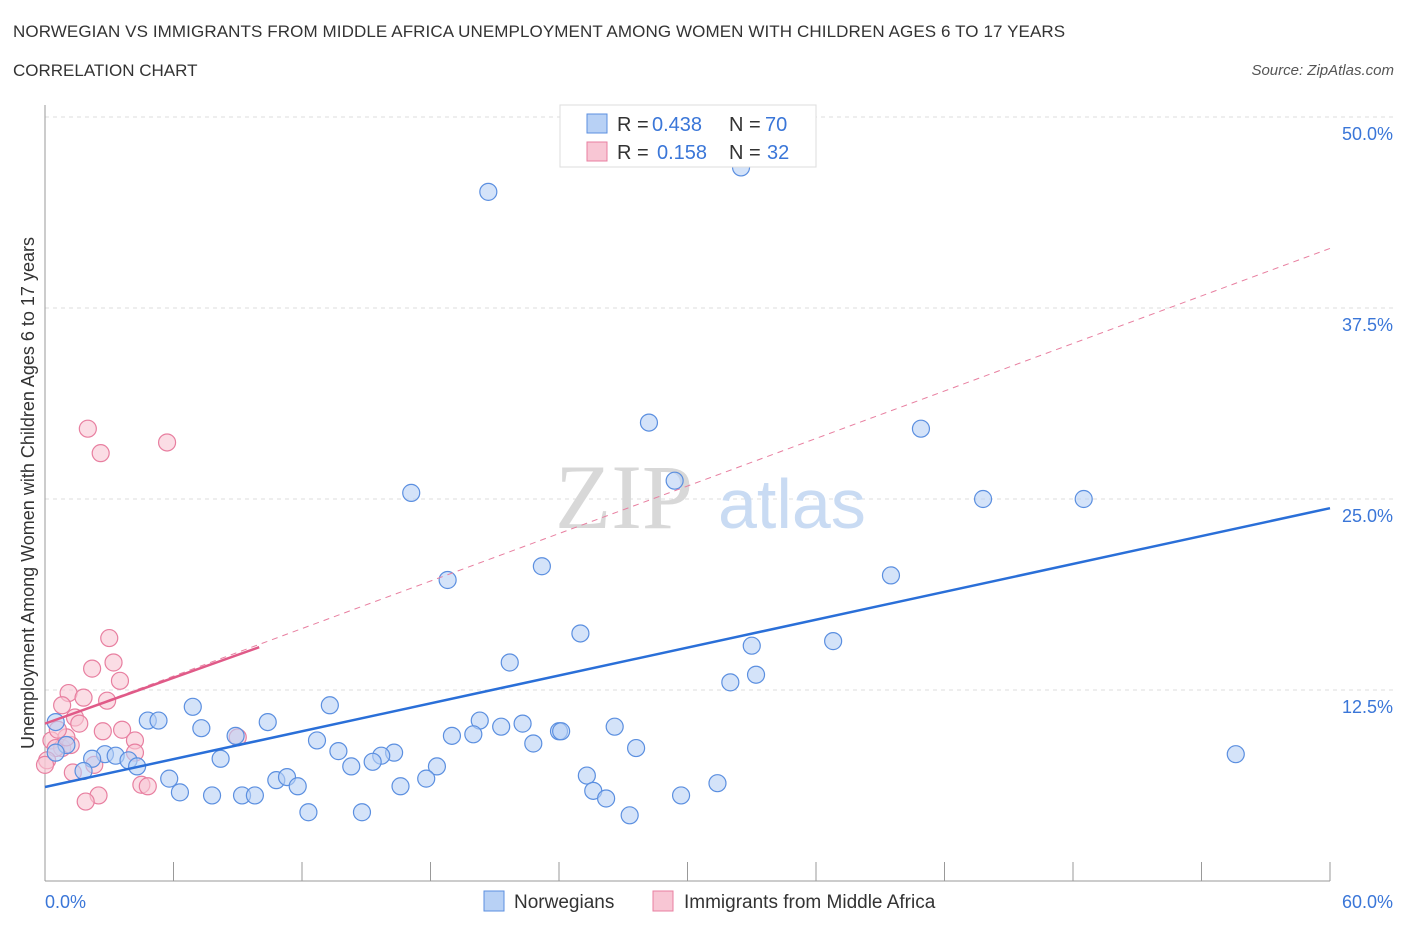 Image resolution: width=1406 pixels, height=930 pixels. Describe the element at coordinates (810, 902) in the screenshot. I see `legend-label-immigrants: Immigrants from Middle Africa` at that location.